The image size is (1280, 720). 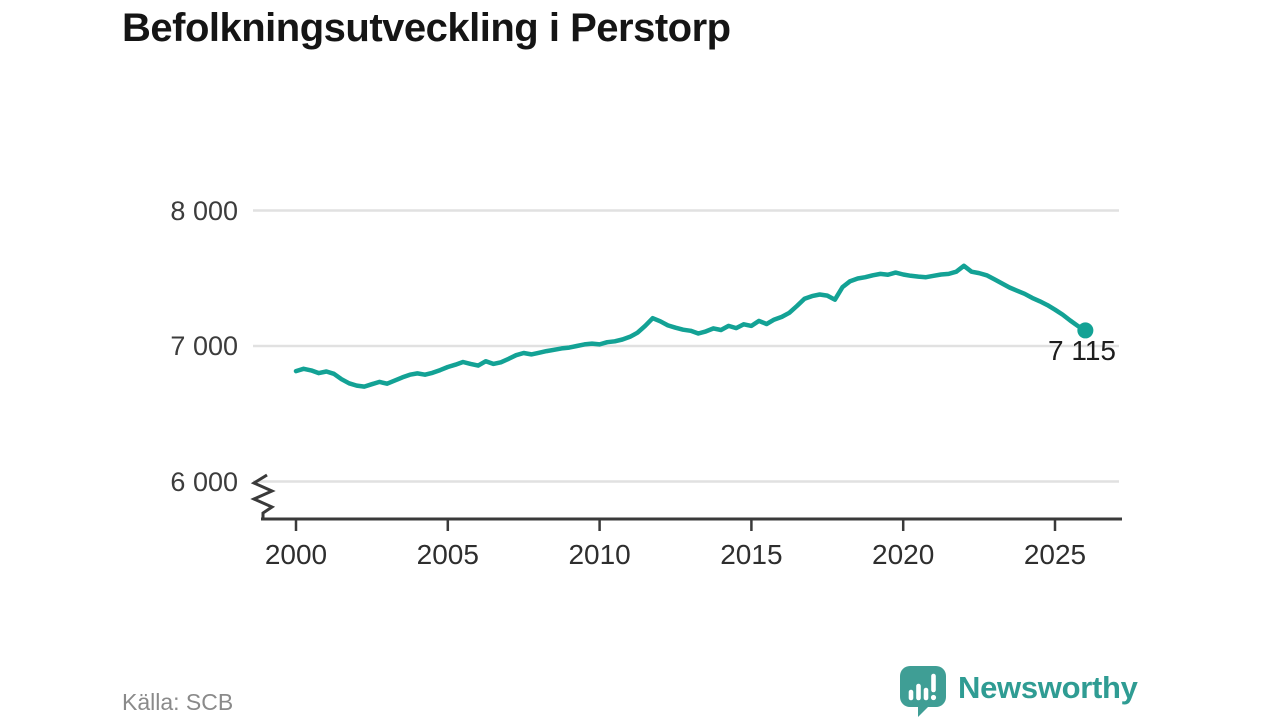 I want to click on y-tick-label: 6 000, so click(x=204, y=481).